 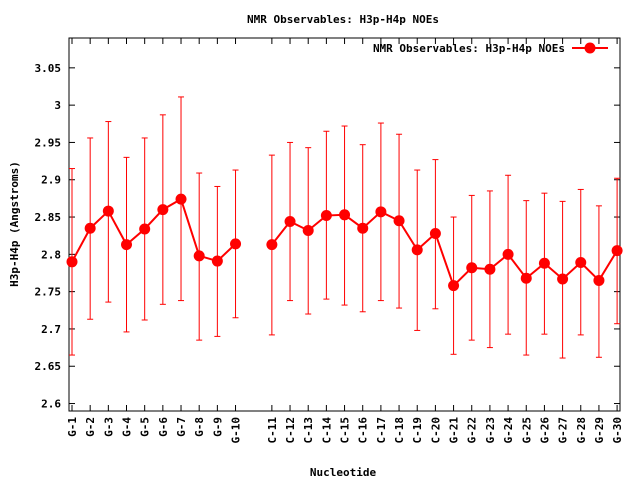 I want to click on x-tick-label: G-10, so click(x=236, y=430).